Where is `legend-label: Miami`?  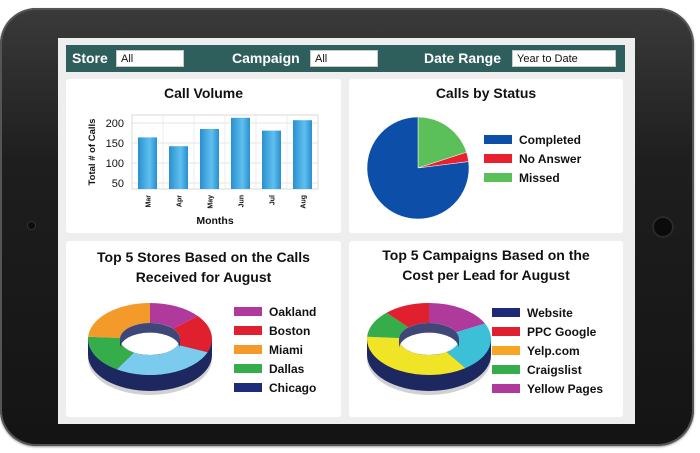 legend-label: Miami is located at coordinates (286, 349).